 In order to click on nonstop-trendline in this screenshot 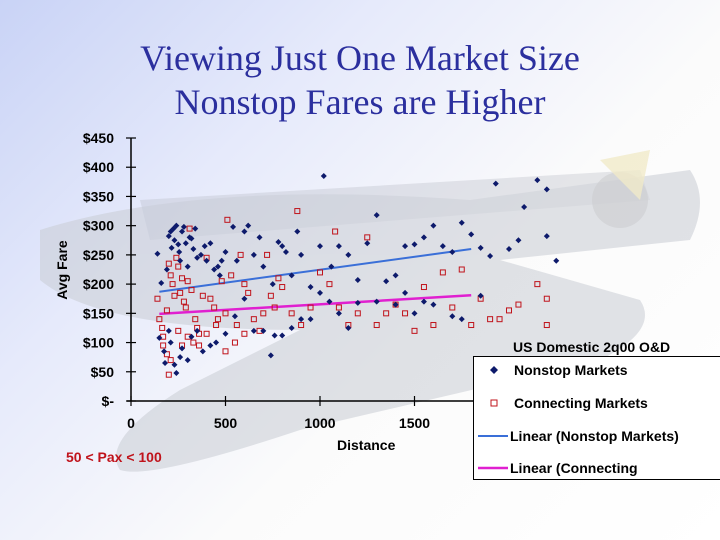, I will do `click(315, 270)`.